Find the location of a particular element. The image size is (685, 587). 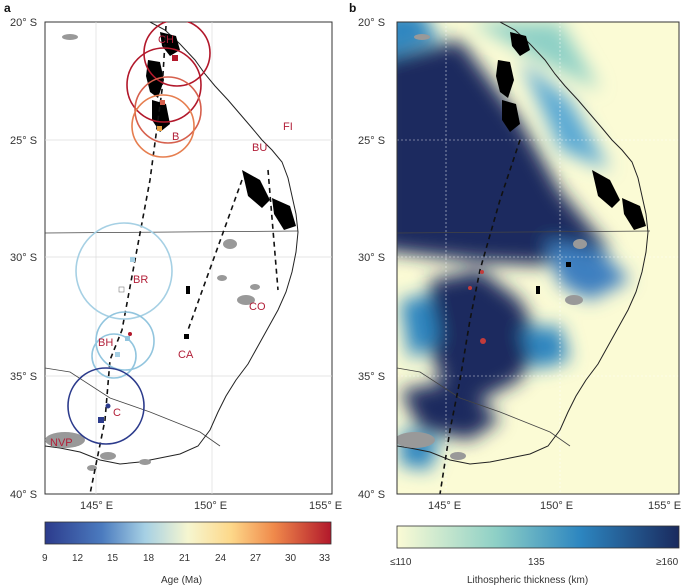

lat-ticks-a: 20° S 25° S 30° S 35° S 40° S is located at coordinates (23, 259).